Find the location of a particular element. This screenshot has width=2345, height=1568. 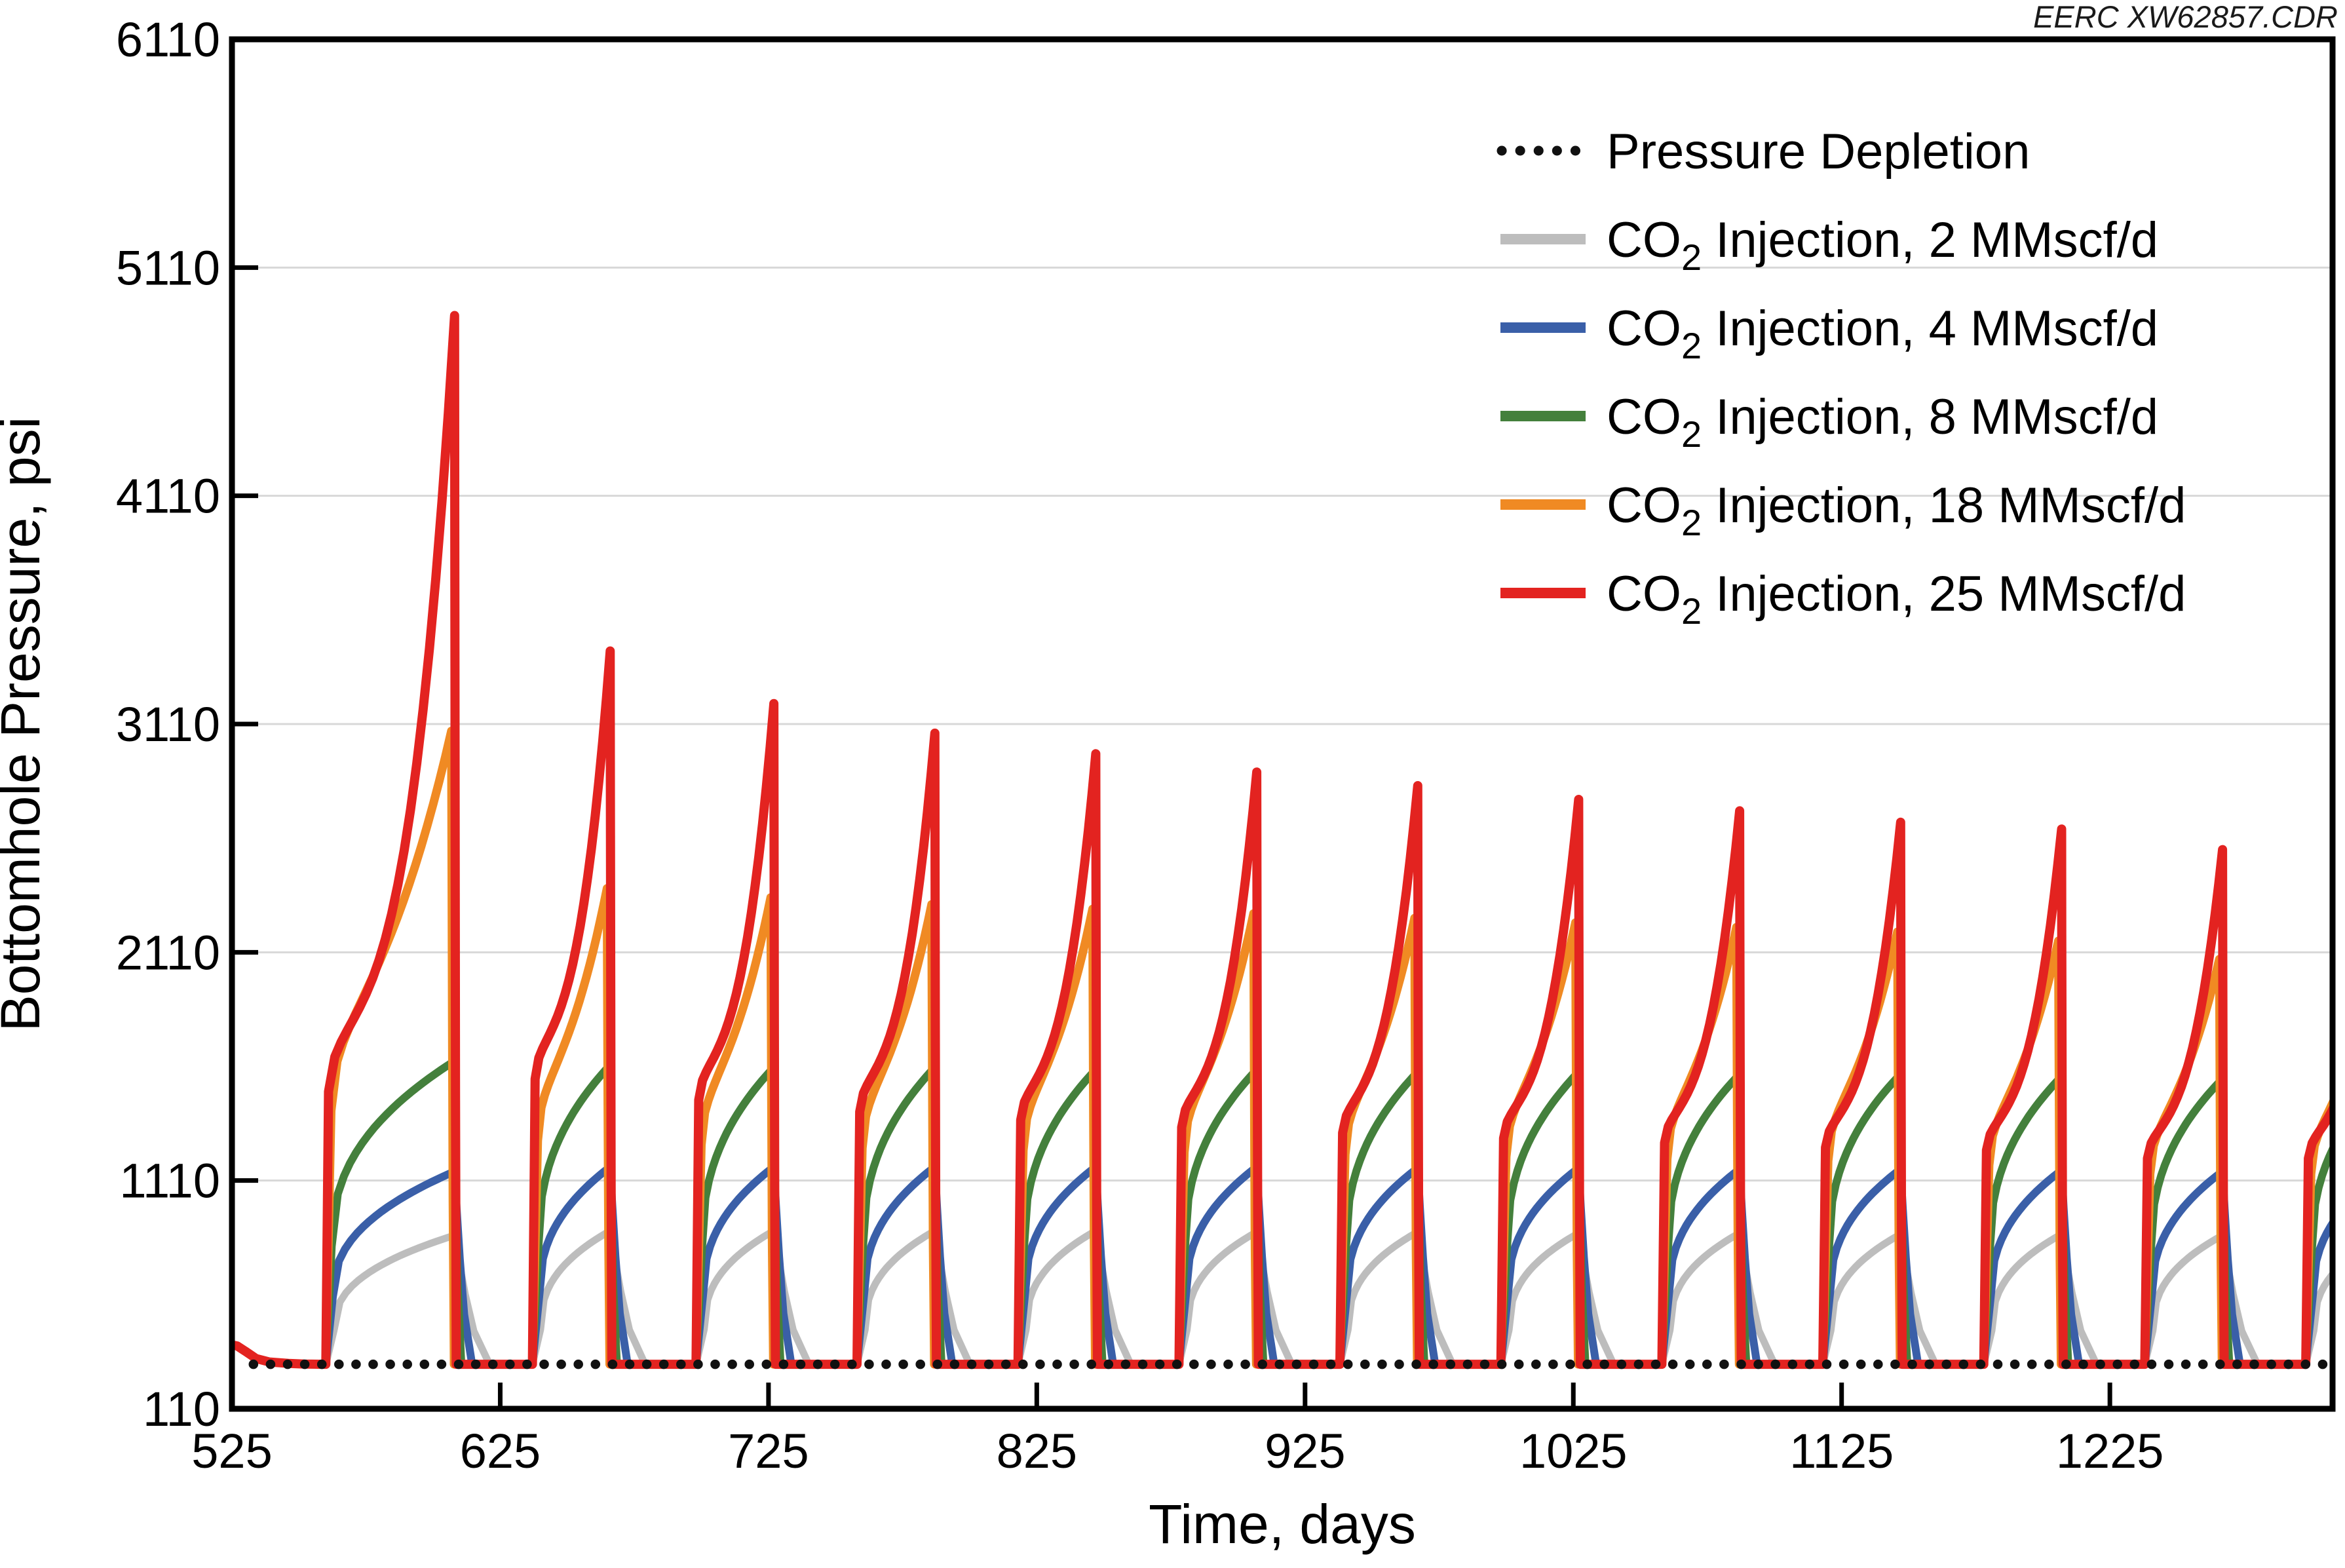

legend-item-pressure-depletion: Pressure Depletion is located at coordinates (1764, 152).